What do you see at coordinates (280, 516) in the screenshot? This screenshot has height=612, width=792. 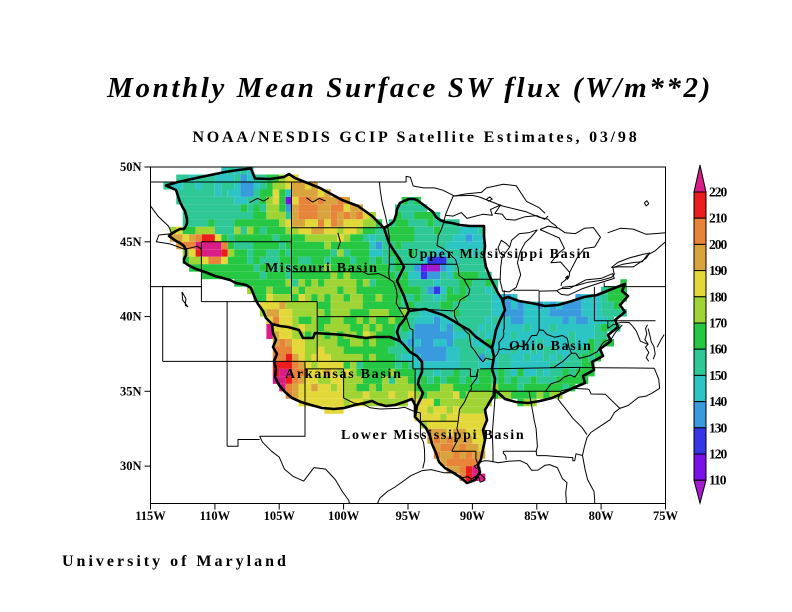 I see `svg-text: 105W` at bounding box center [280, 516].